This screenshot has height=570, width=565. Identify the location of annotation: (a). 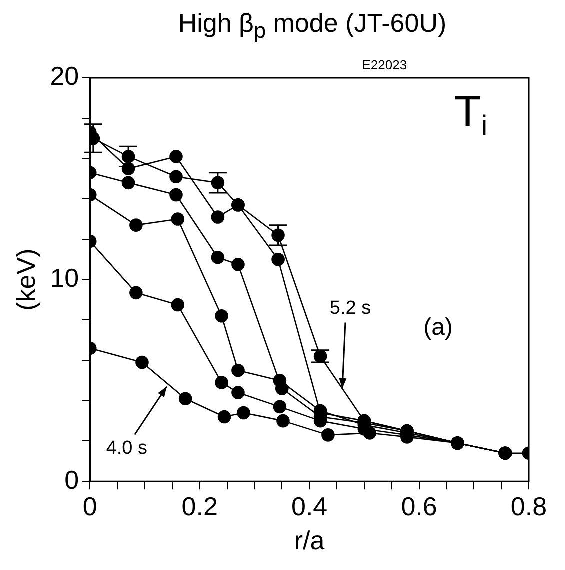
(439, 327).